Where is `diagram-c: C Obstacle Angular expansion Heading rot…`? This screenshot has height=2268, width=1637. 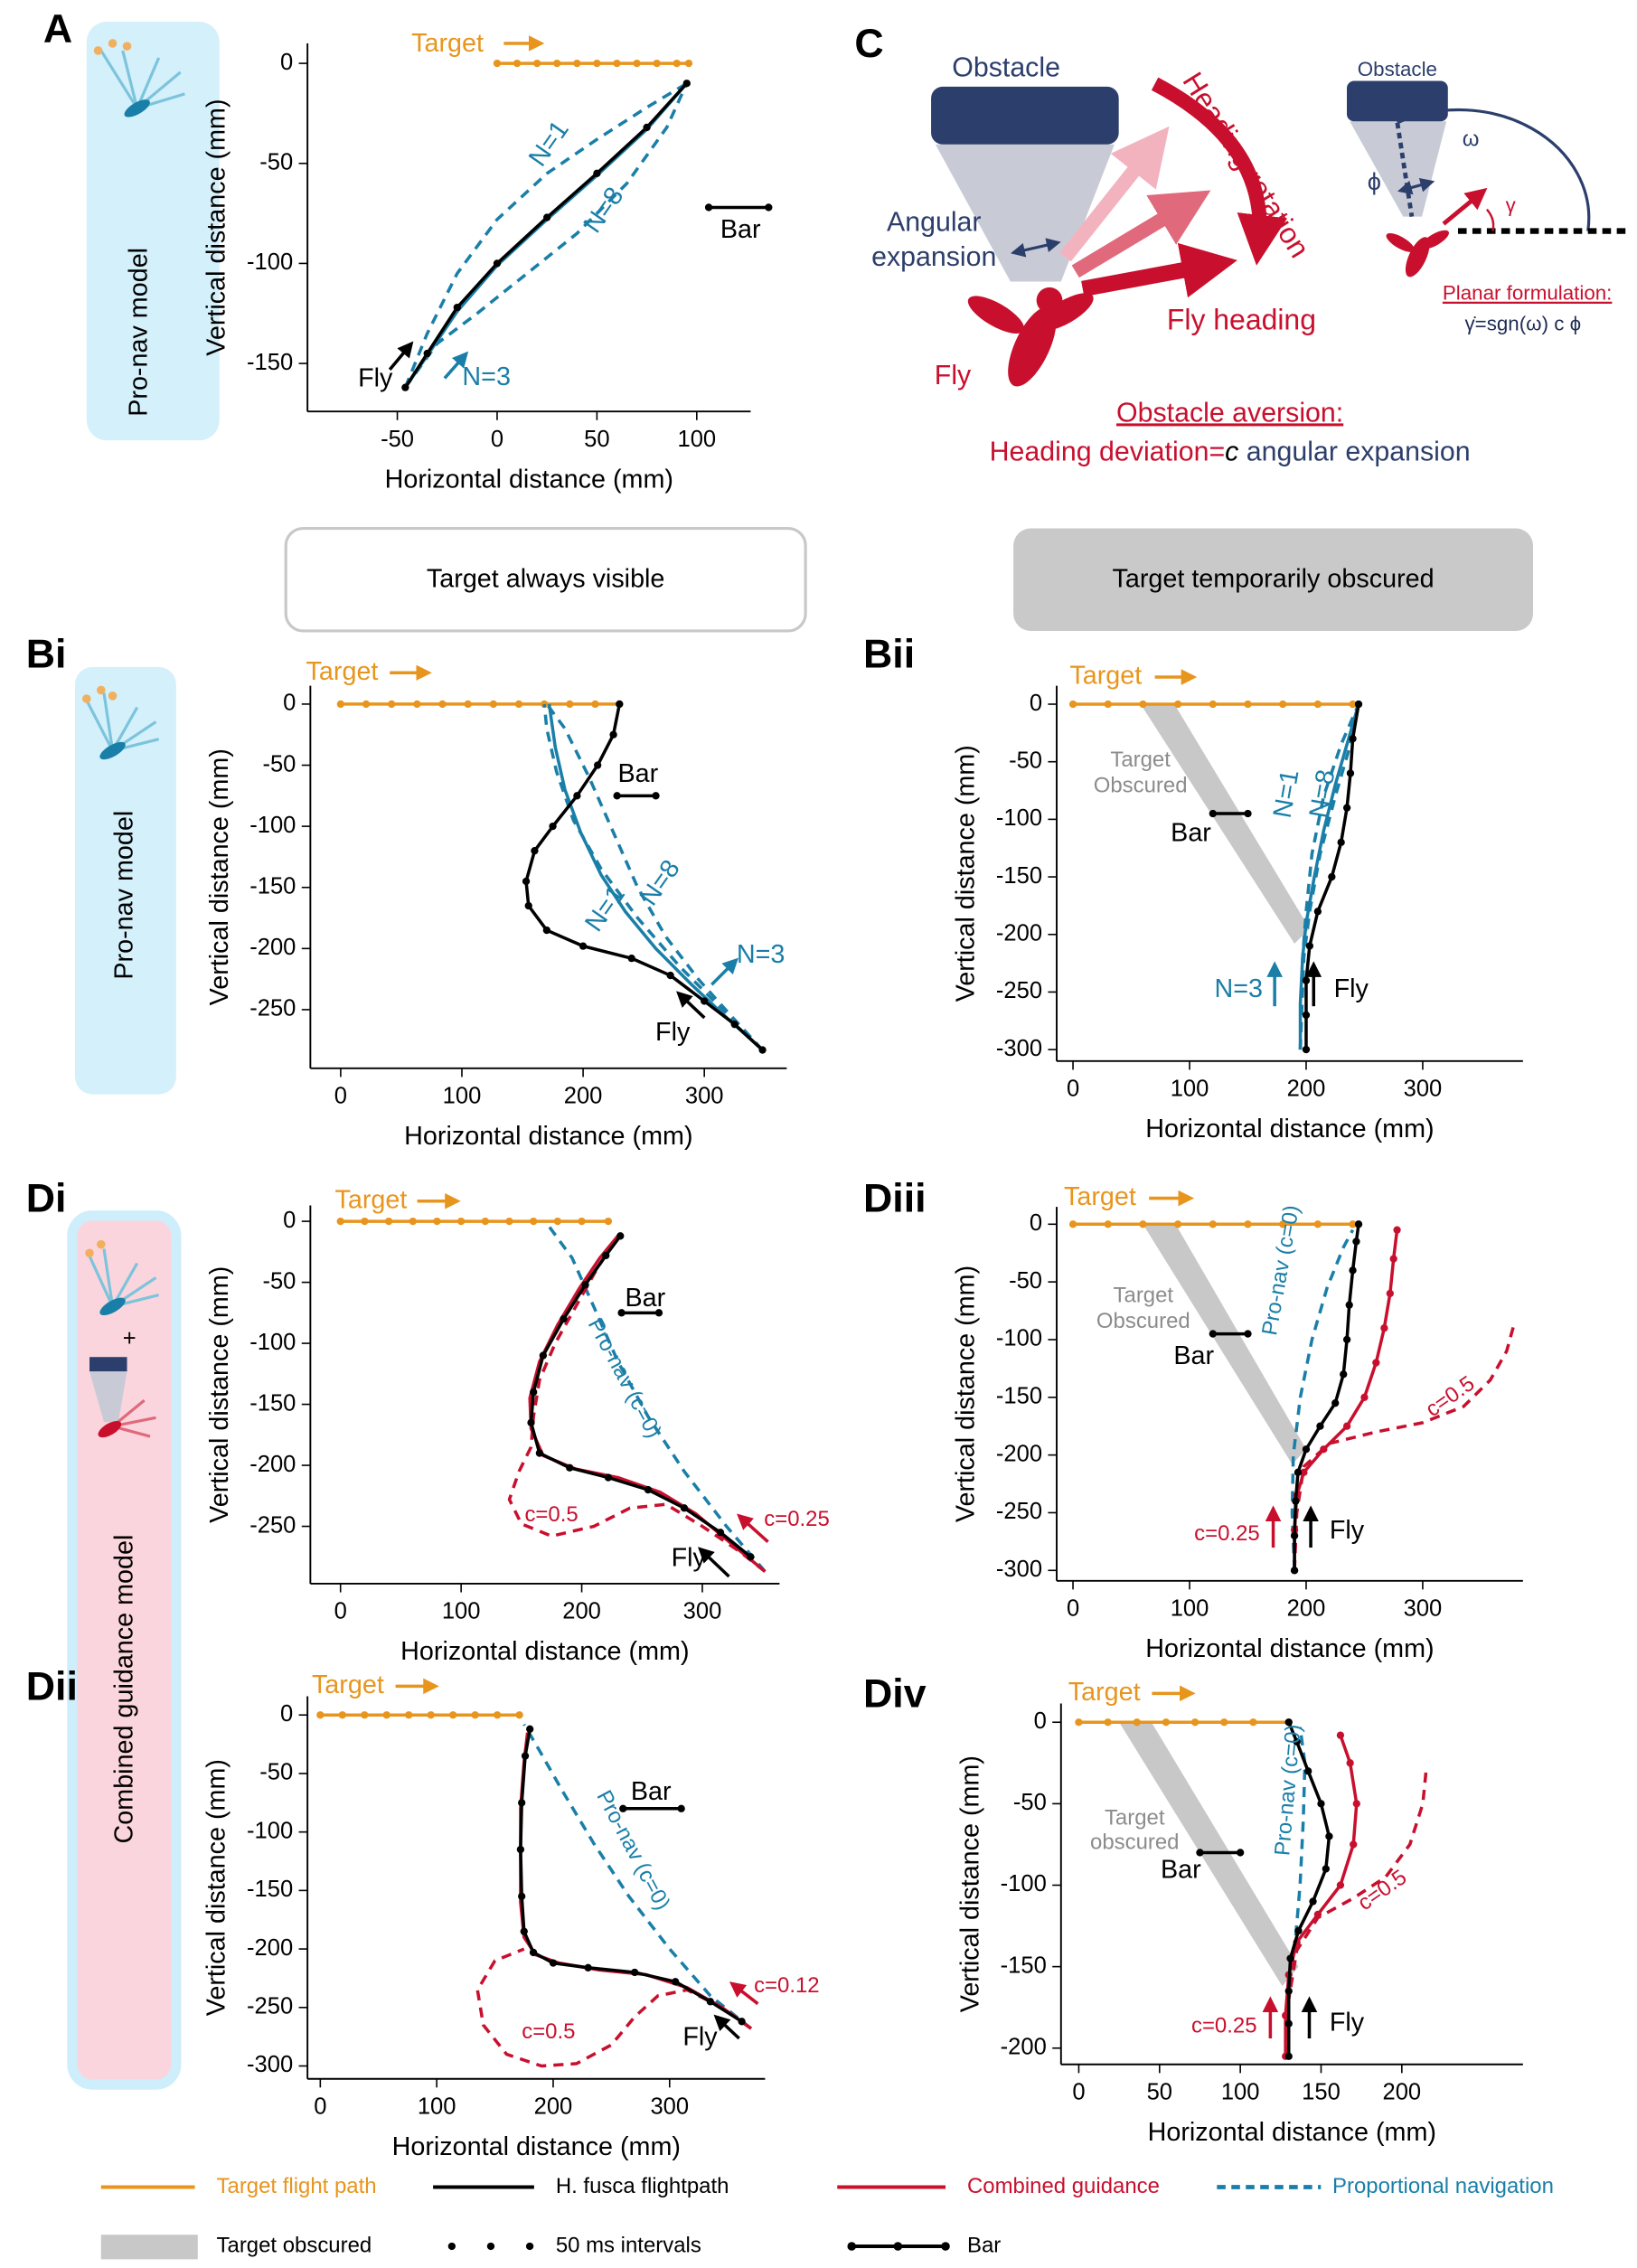 diagram-c: C Obstacle Angular expansion Heading rot… is located at coordinates (1243, 244).